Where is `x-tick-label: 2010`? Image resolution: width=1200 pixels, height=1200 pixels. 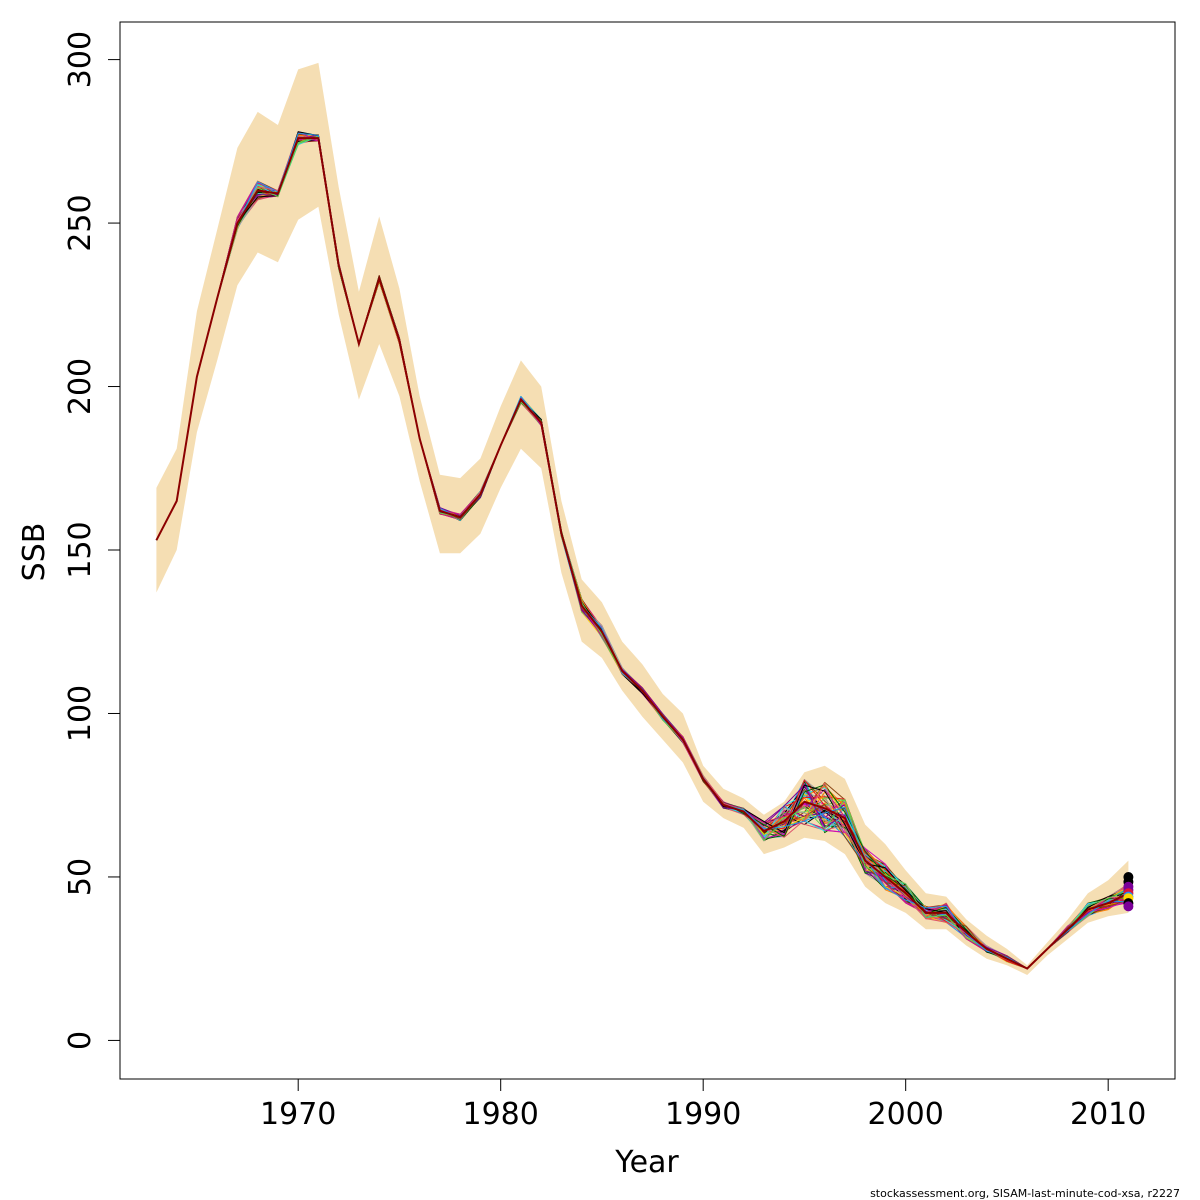
x-tick-label: 2010 is located at coordinates (1108, 1114).